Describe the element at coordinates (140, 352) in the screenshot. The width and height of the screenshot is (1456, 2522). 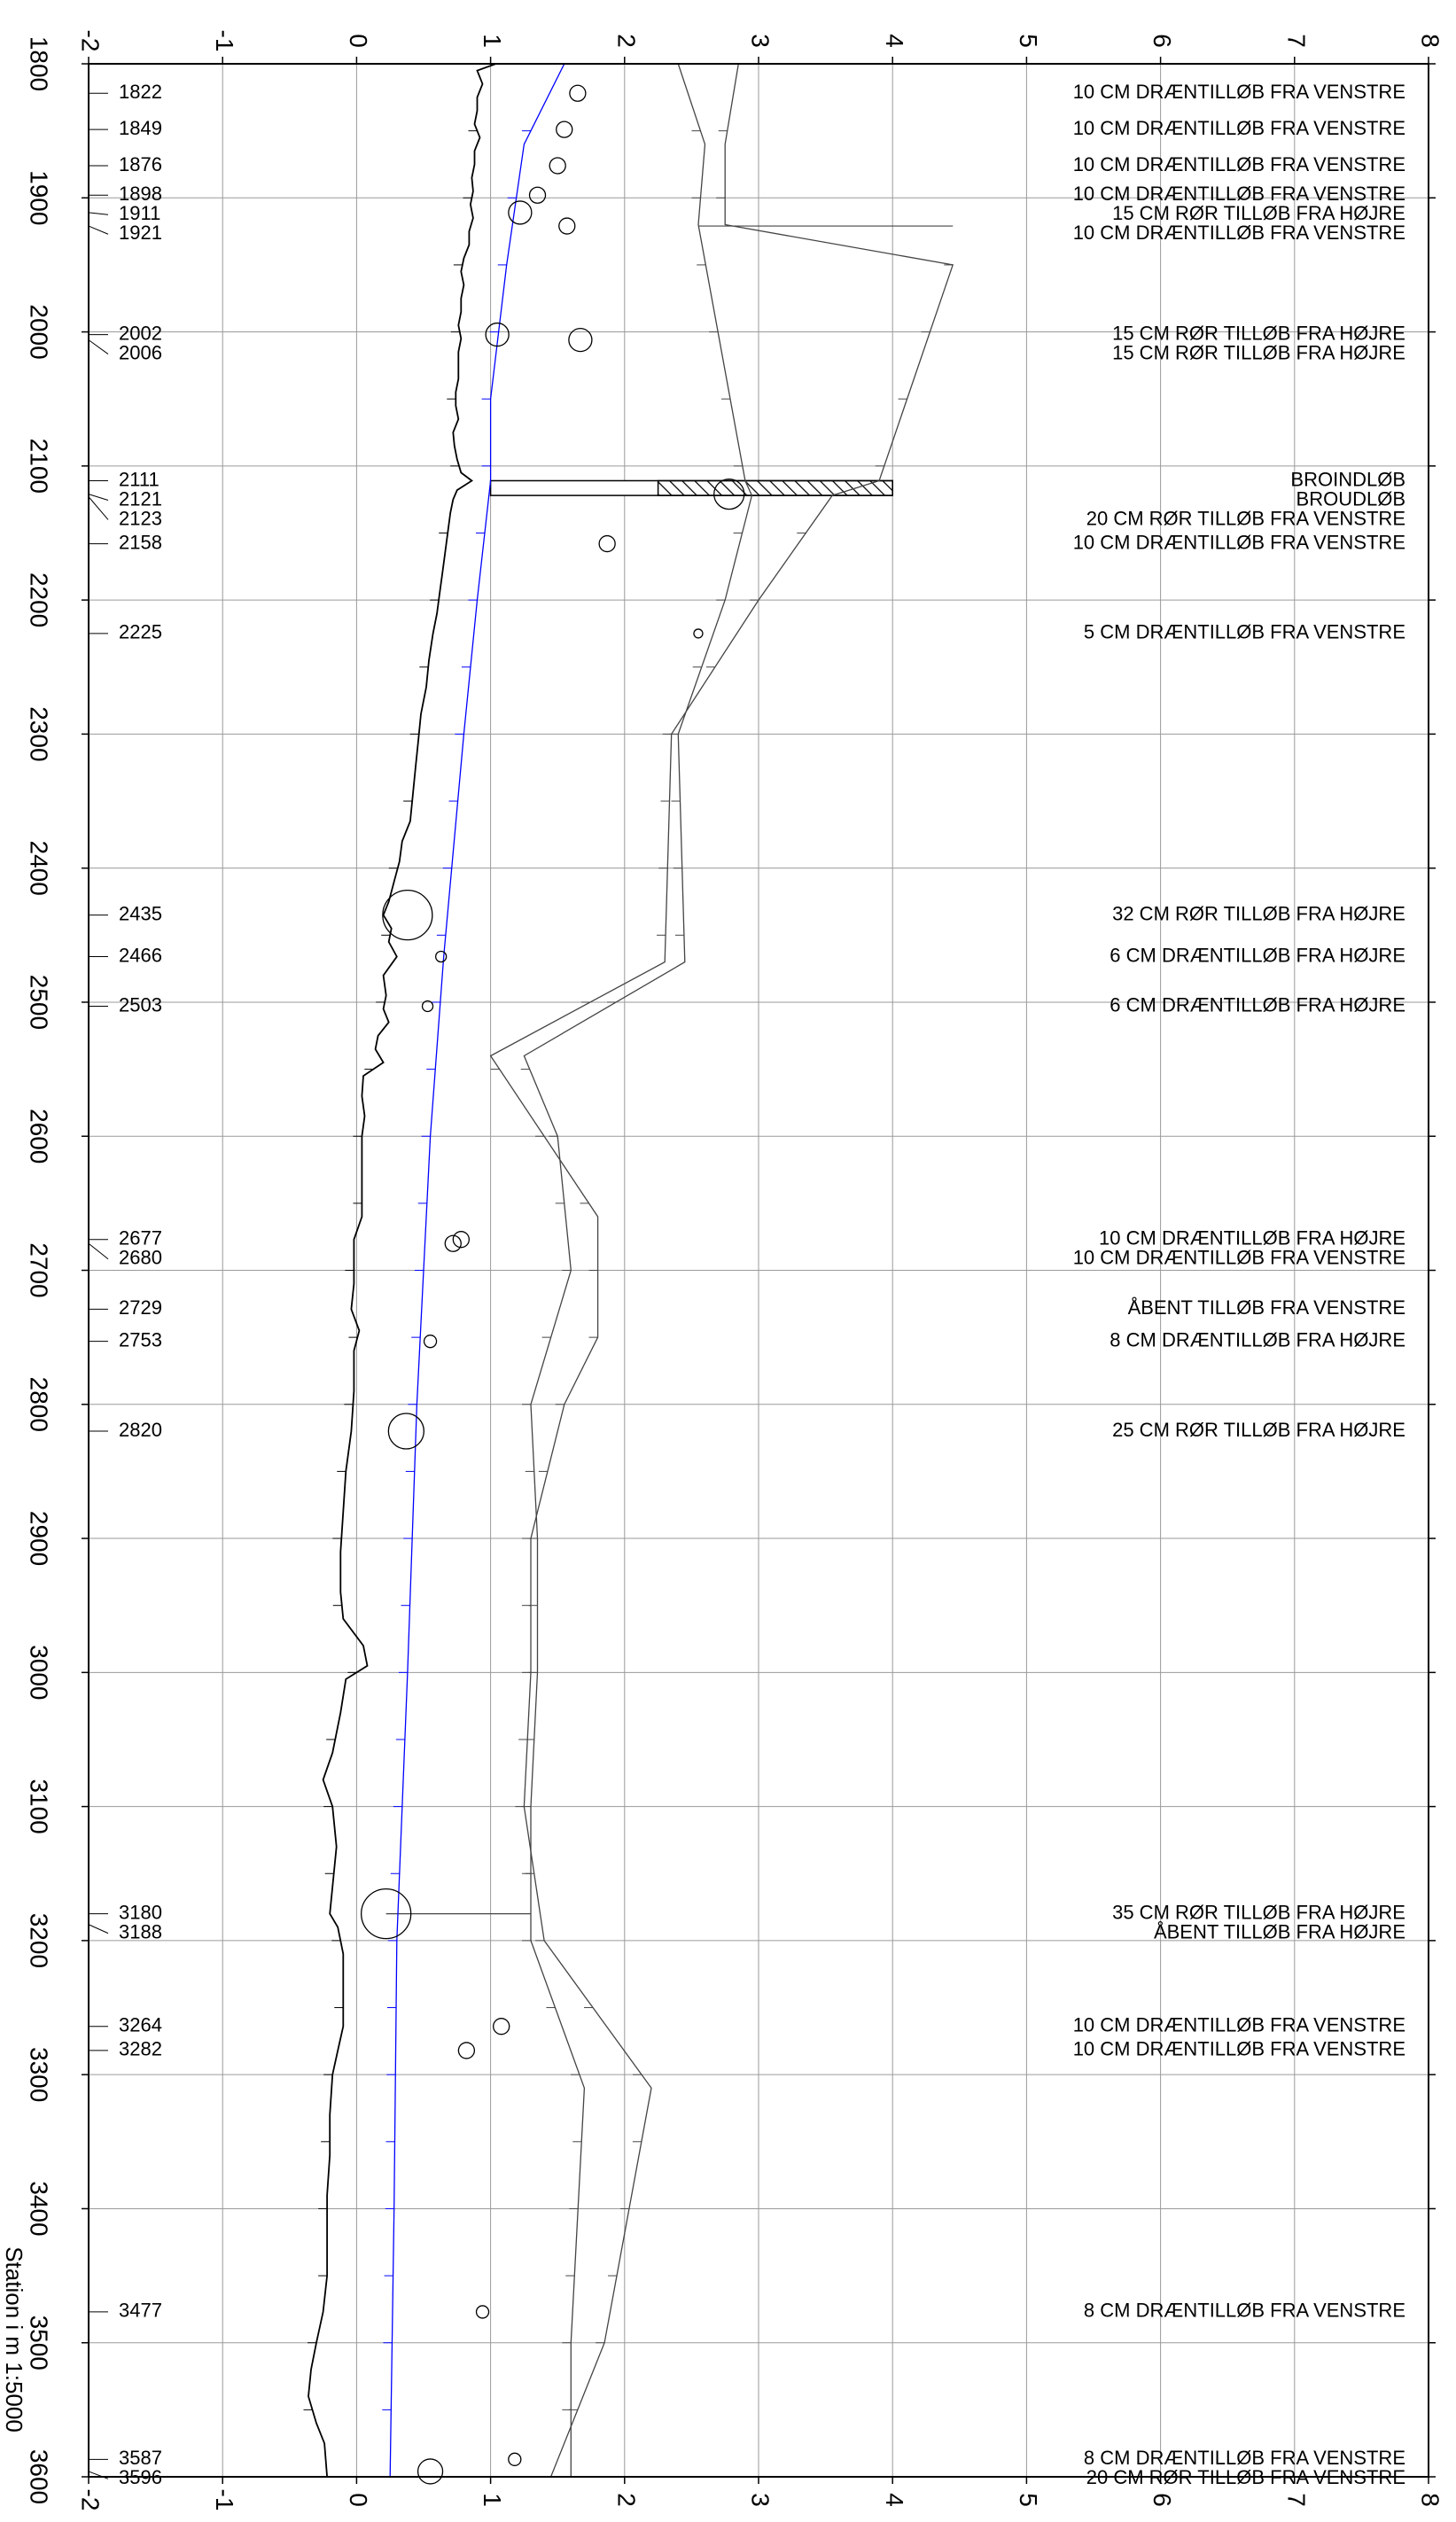
I see `station-label: 2006` at that location.